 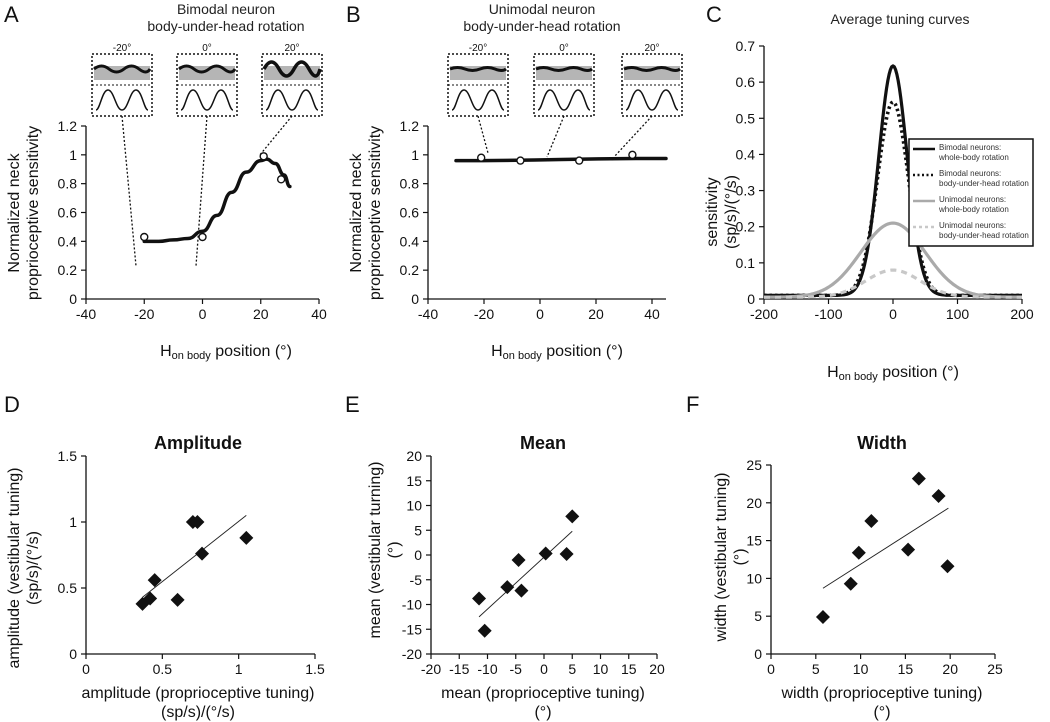 I want to click on panel-f-label: F, so click(x=692, y=404).